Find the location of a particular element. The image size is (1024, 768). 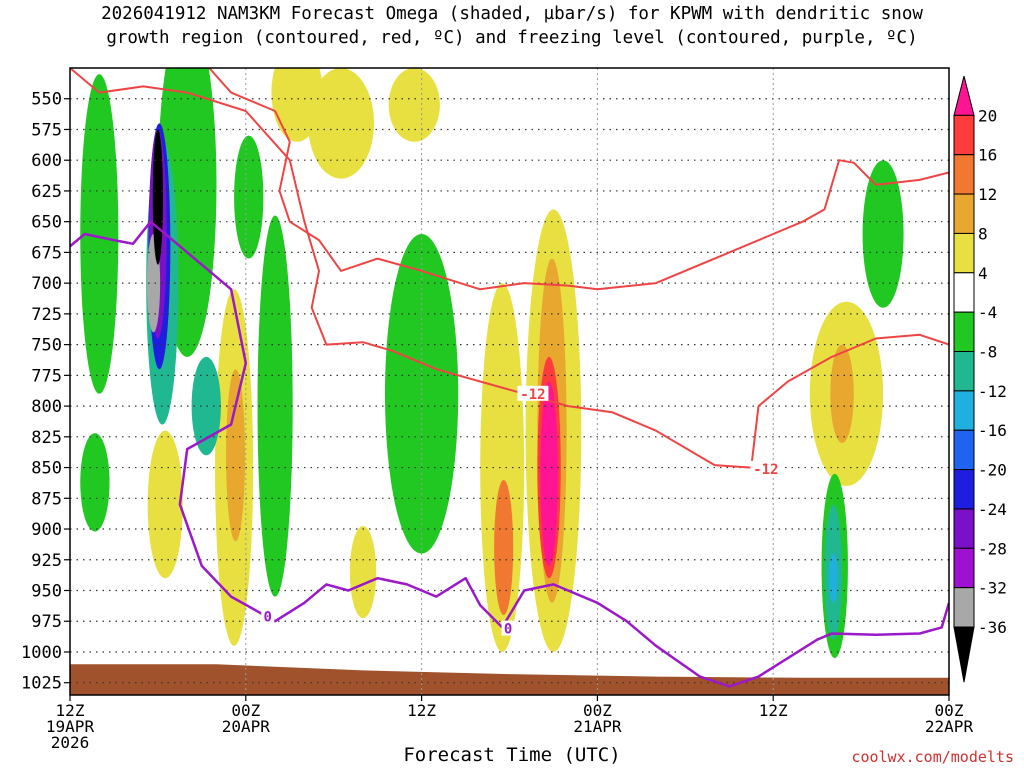

x-tick-label-24-0: 12Z is located at coordinates (421, 710).